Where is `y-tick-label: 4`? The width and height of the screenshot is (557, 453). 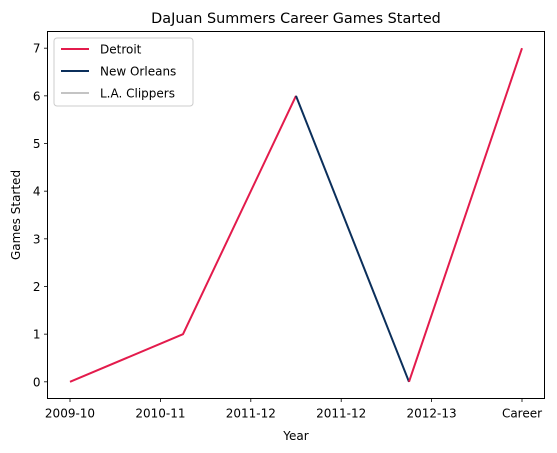 y-tick-label: 4 is located at coordinates (37, 192).